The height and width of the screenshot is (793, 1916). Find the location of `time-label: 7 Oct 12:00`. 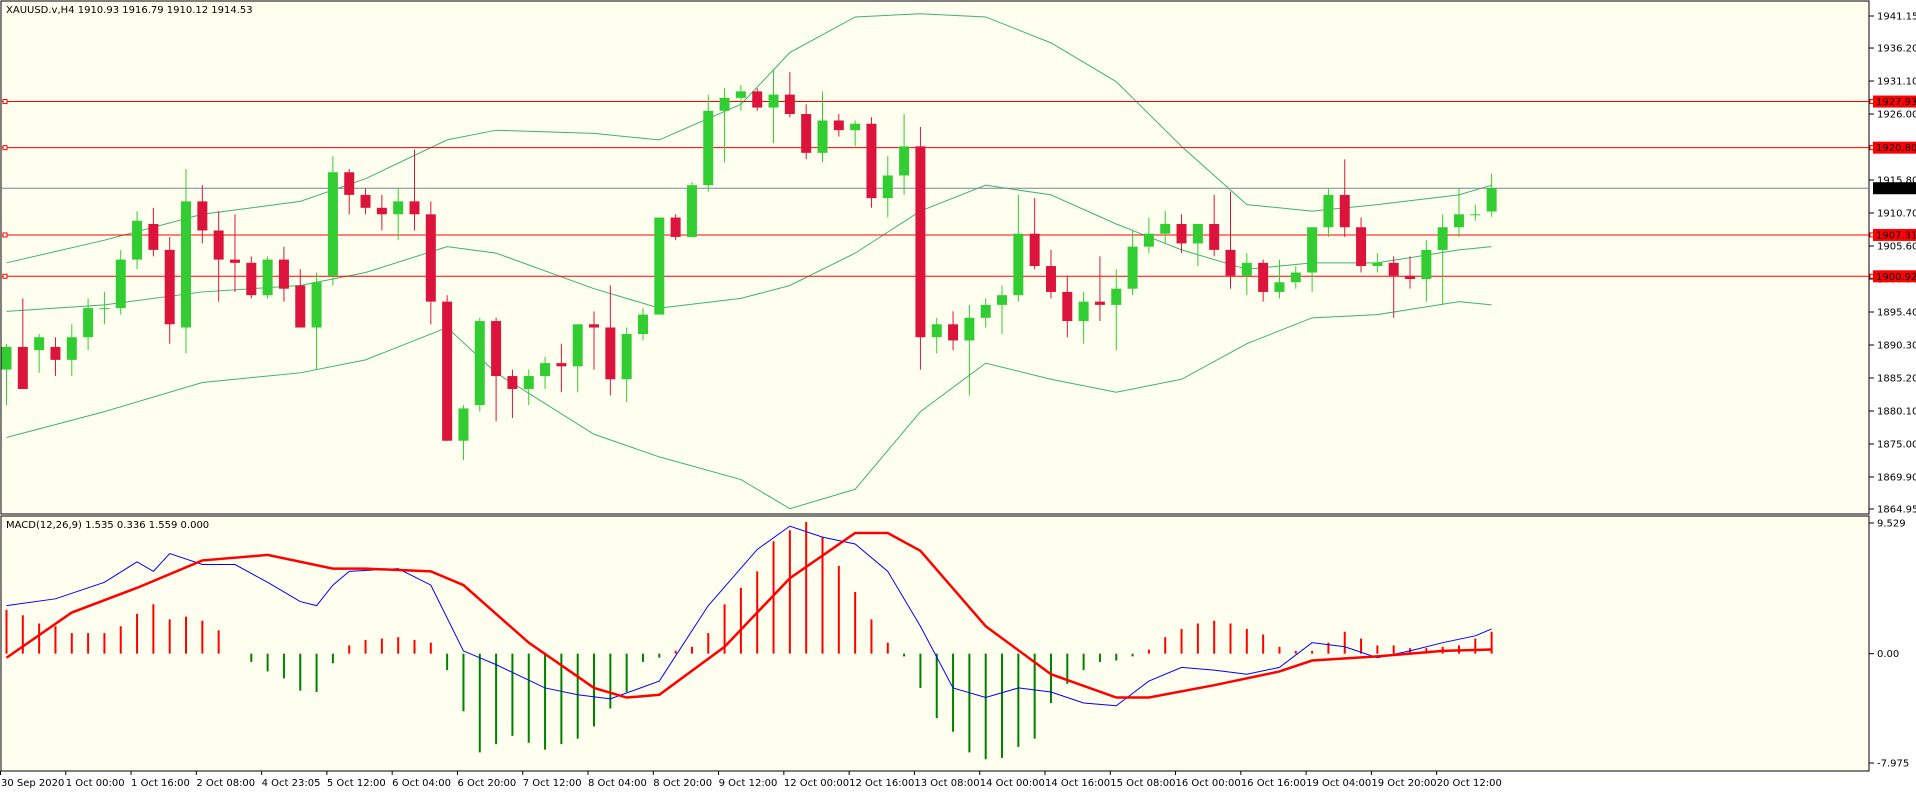

time-label: 7 Oct 12:00 is located at coordinates (552, 783).